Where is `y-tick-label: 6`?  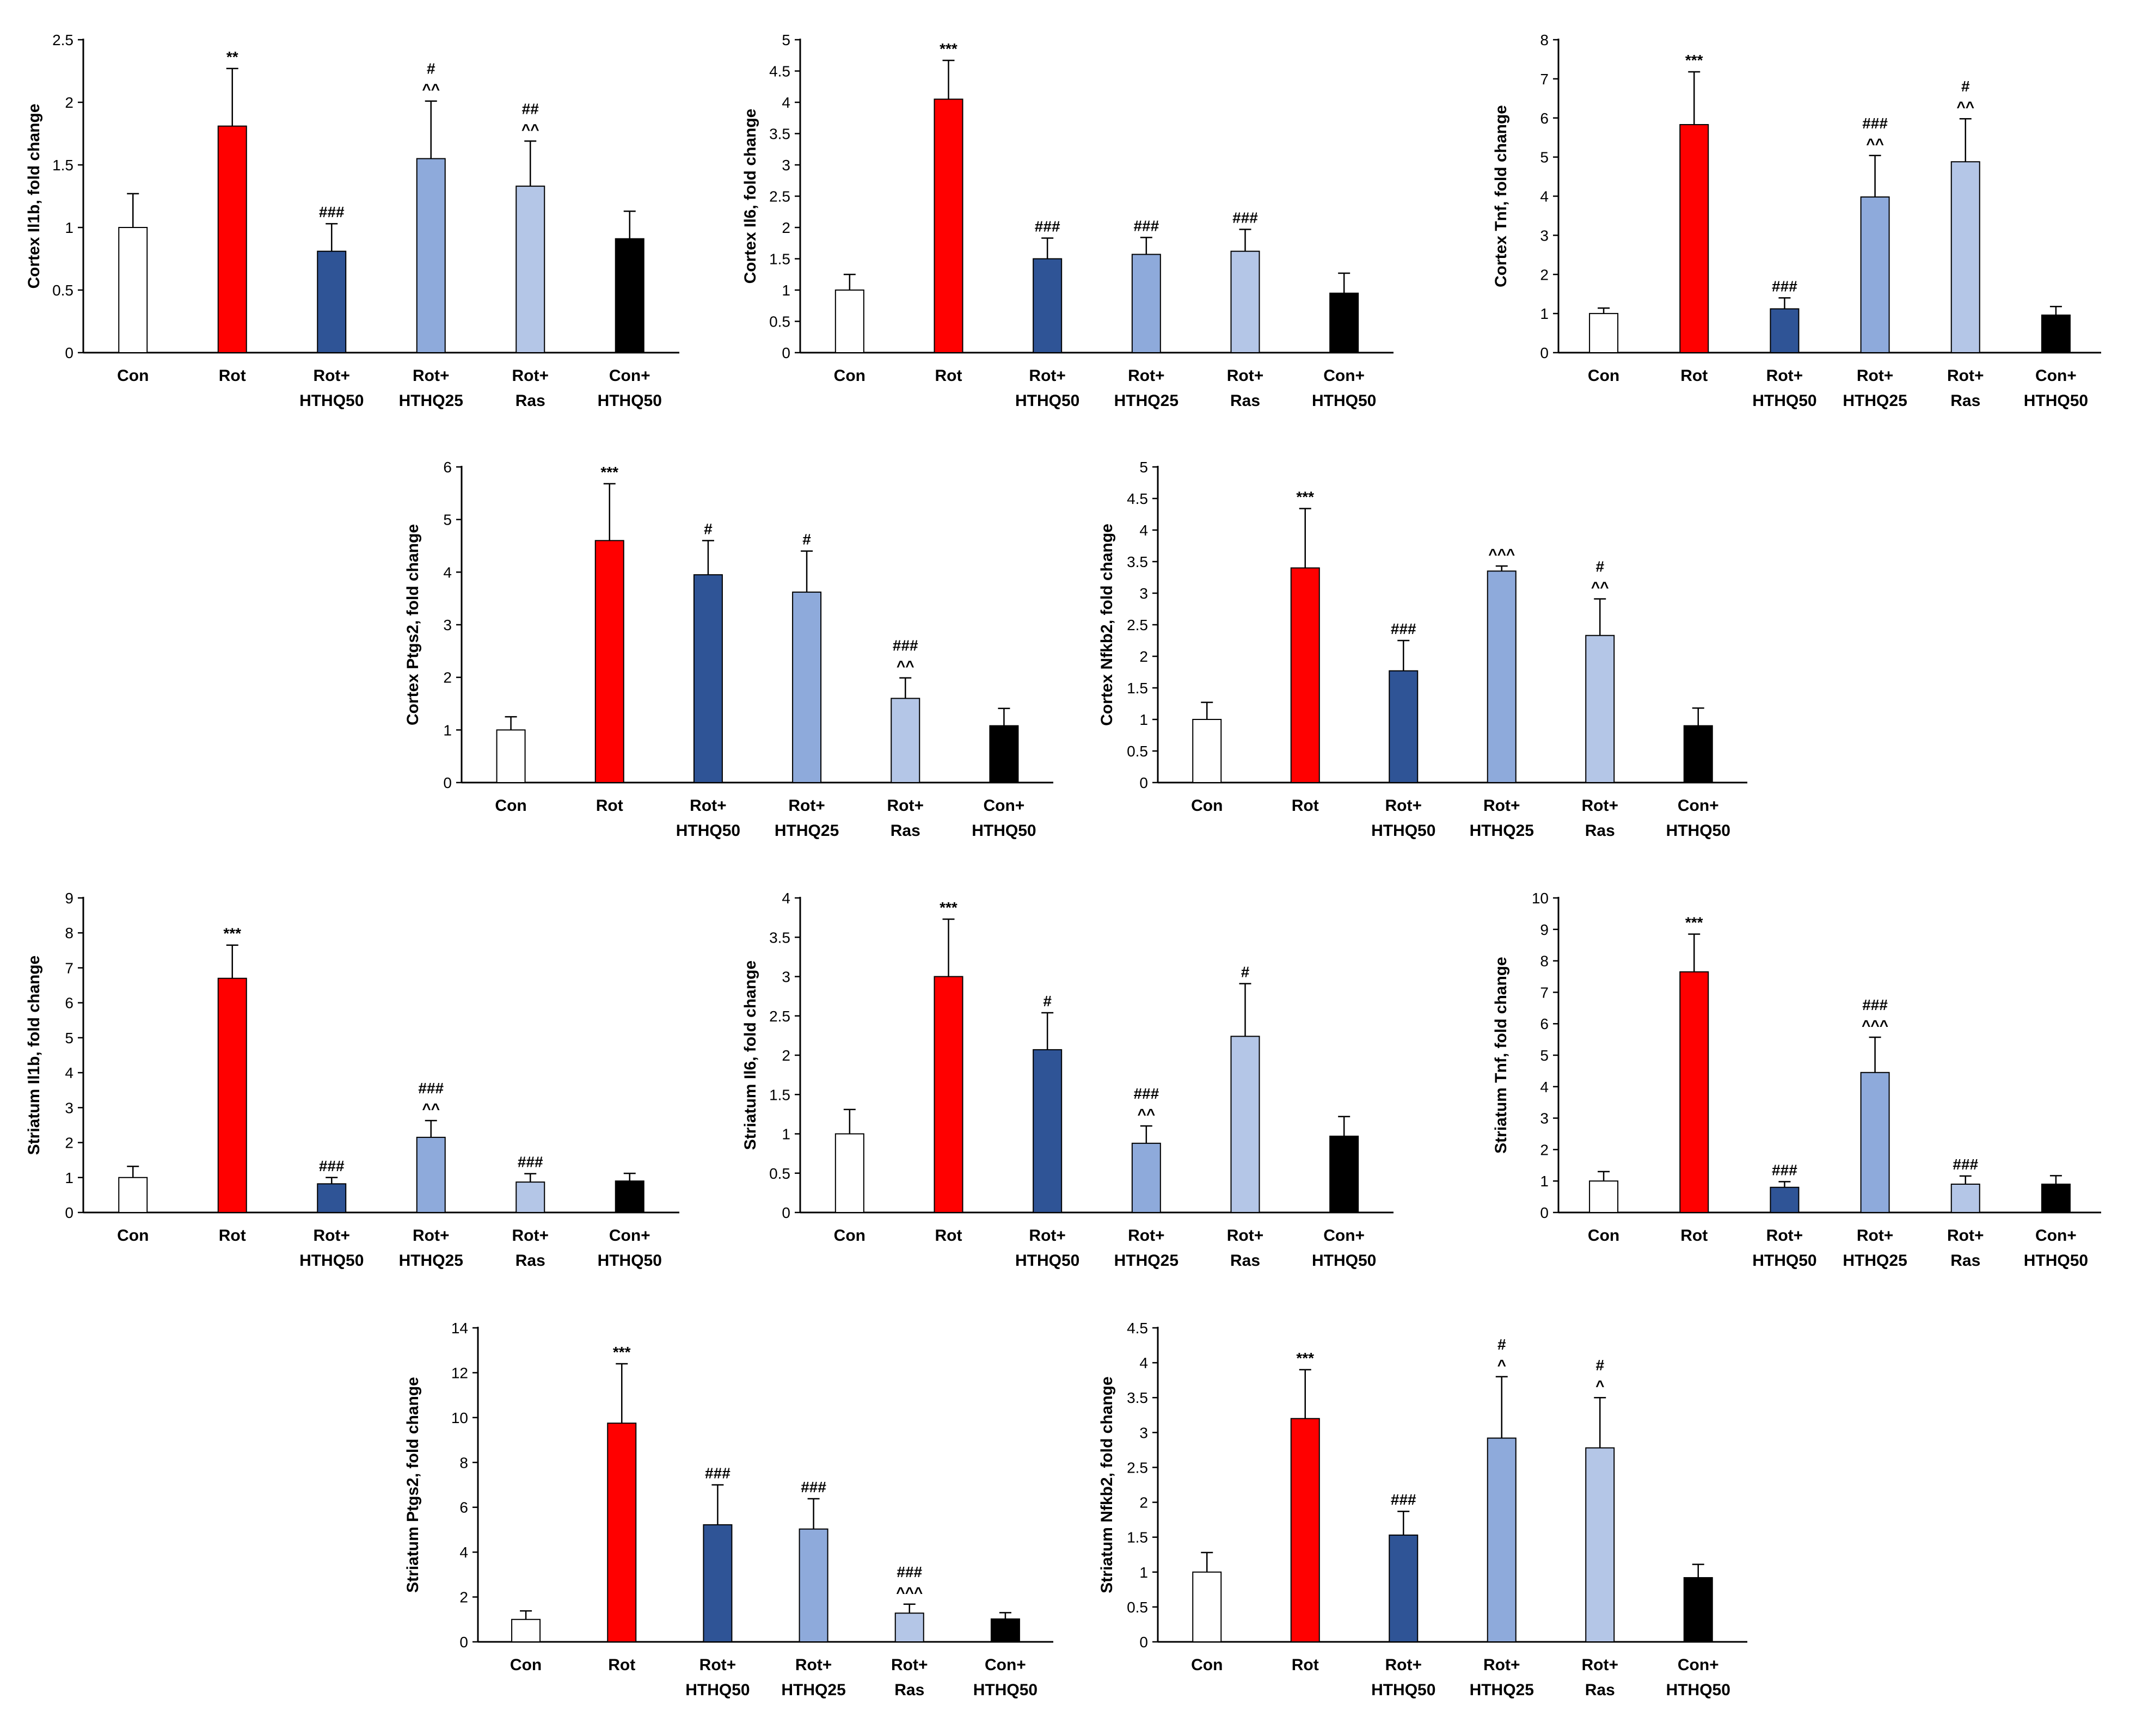 y-tick-label: 6 is located at coordinates (463, 1507).